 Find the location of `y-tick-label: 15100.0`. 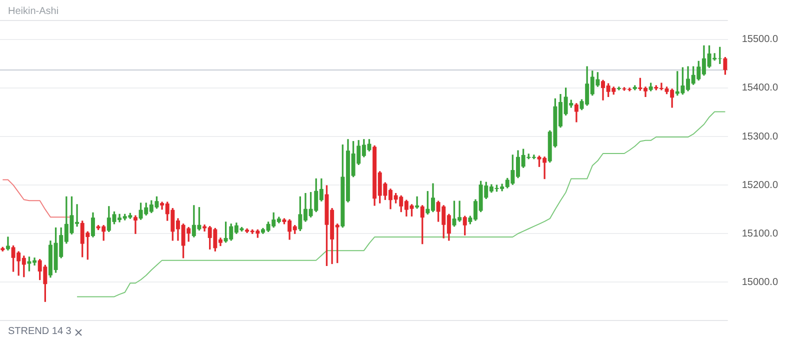

y-tick-label: 15100.0 is located at coordinates (760, 234).